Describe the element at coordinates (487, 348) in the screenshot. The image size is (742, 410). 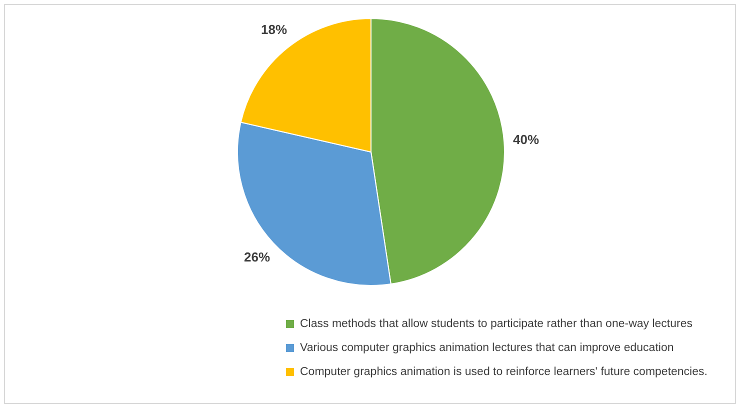
I see `legend-label: Various computer graphics animation lectures that can improve education` at that location.